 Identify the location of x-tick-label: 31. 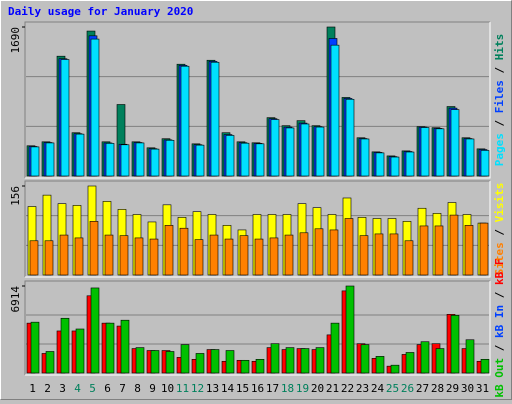
(482, 388).